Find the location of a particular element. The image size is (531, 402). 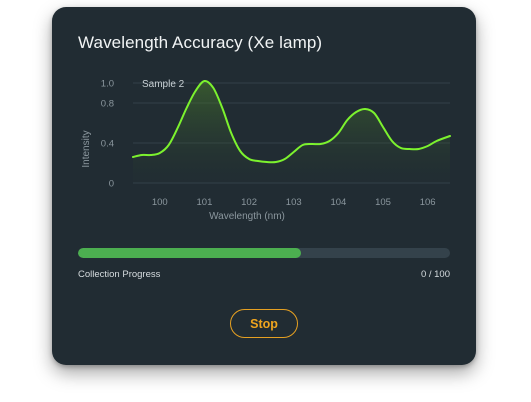

series-line is located at coordinates (291, 121).